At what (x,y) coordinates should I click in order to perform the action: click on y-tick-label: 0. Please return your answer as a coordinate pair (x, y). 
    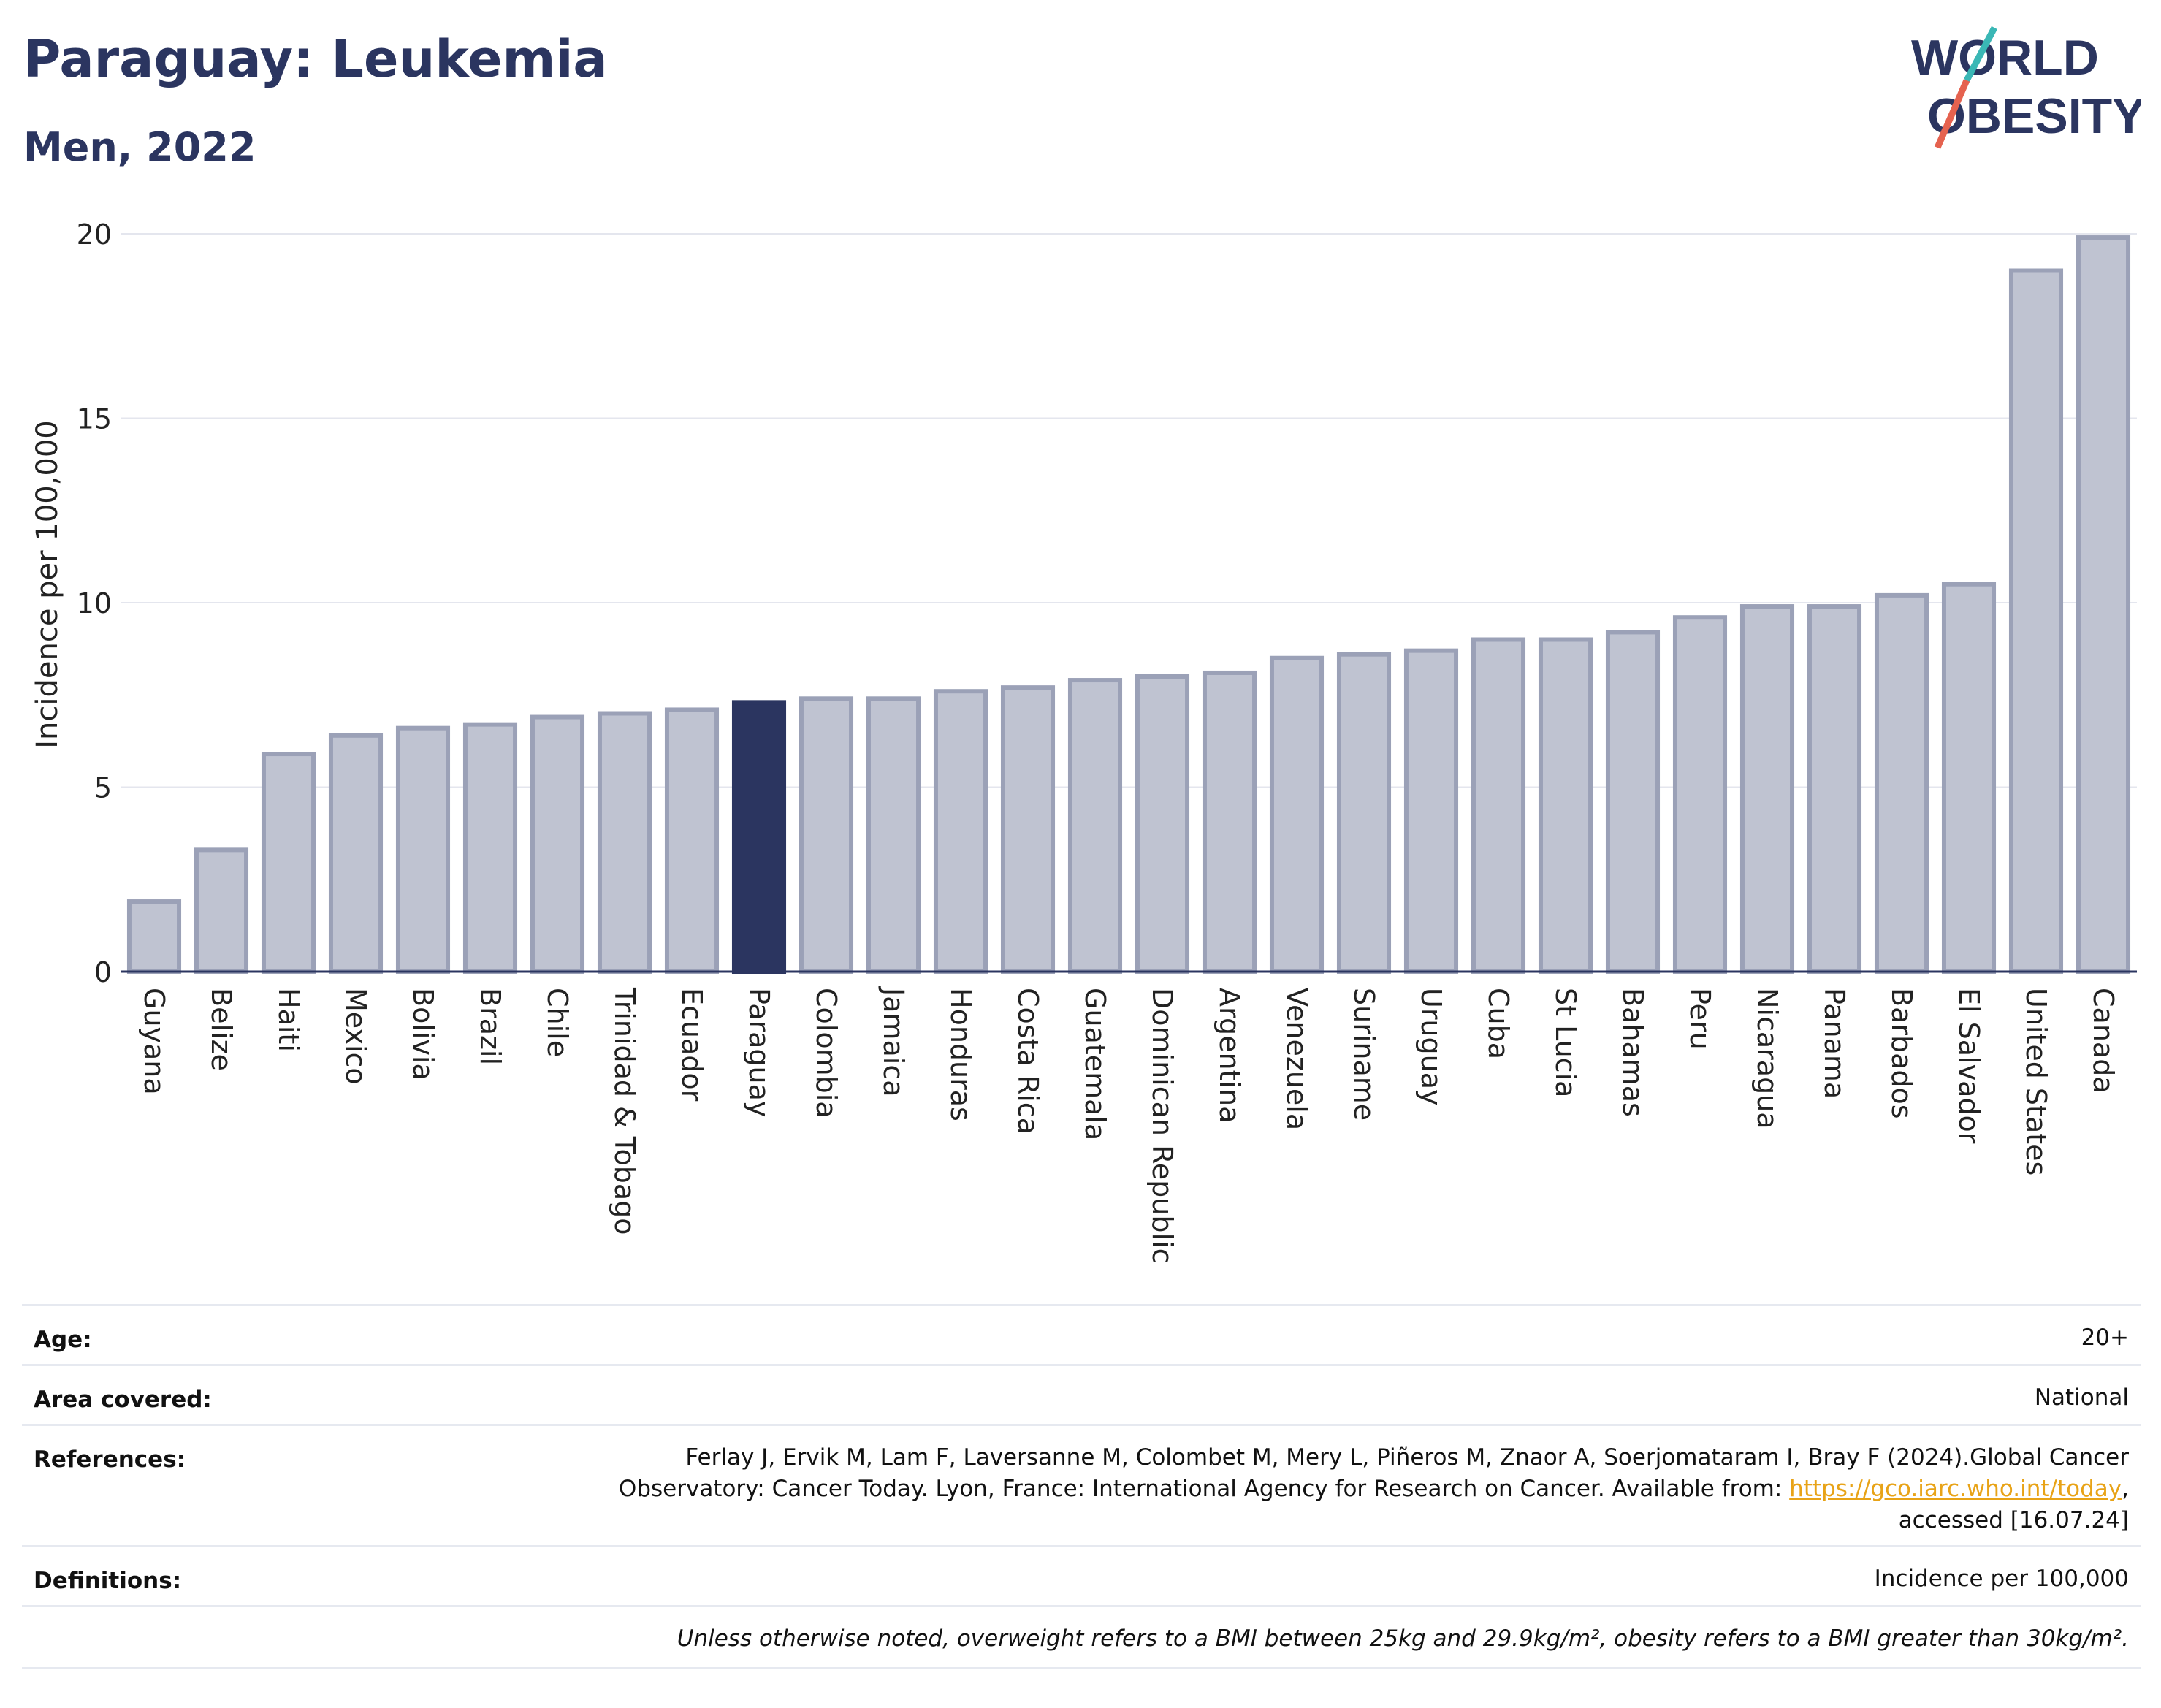
    Looking at the image, I should click on (103, 972).